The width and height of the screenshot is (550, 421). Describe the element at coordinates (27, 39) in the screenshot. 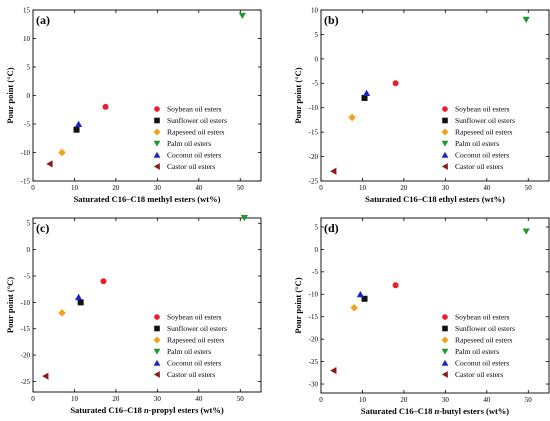

I see `y-tick-label-a-1: 10` at that location.